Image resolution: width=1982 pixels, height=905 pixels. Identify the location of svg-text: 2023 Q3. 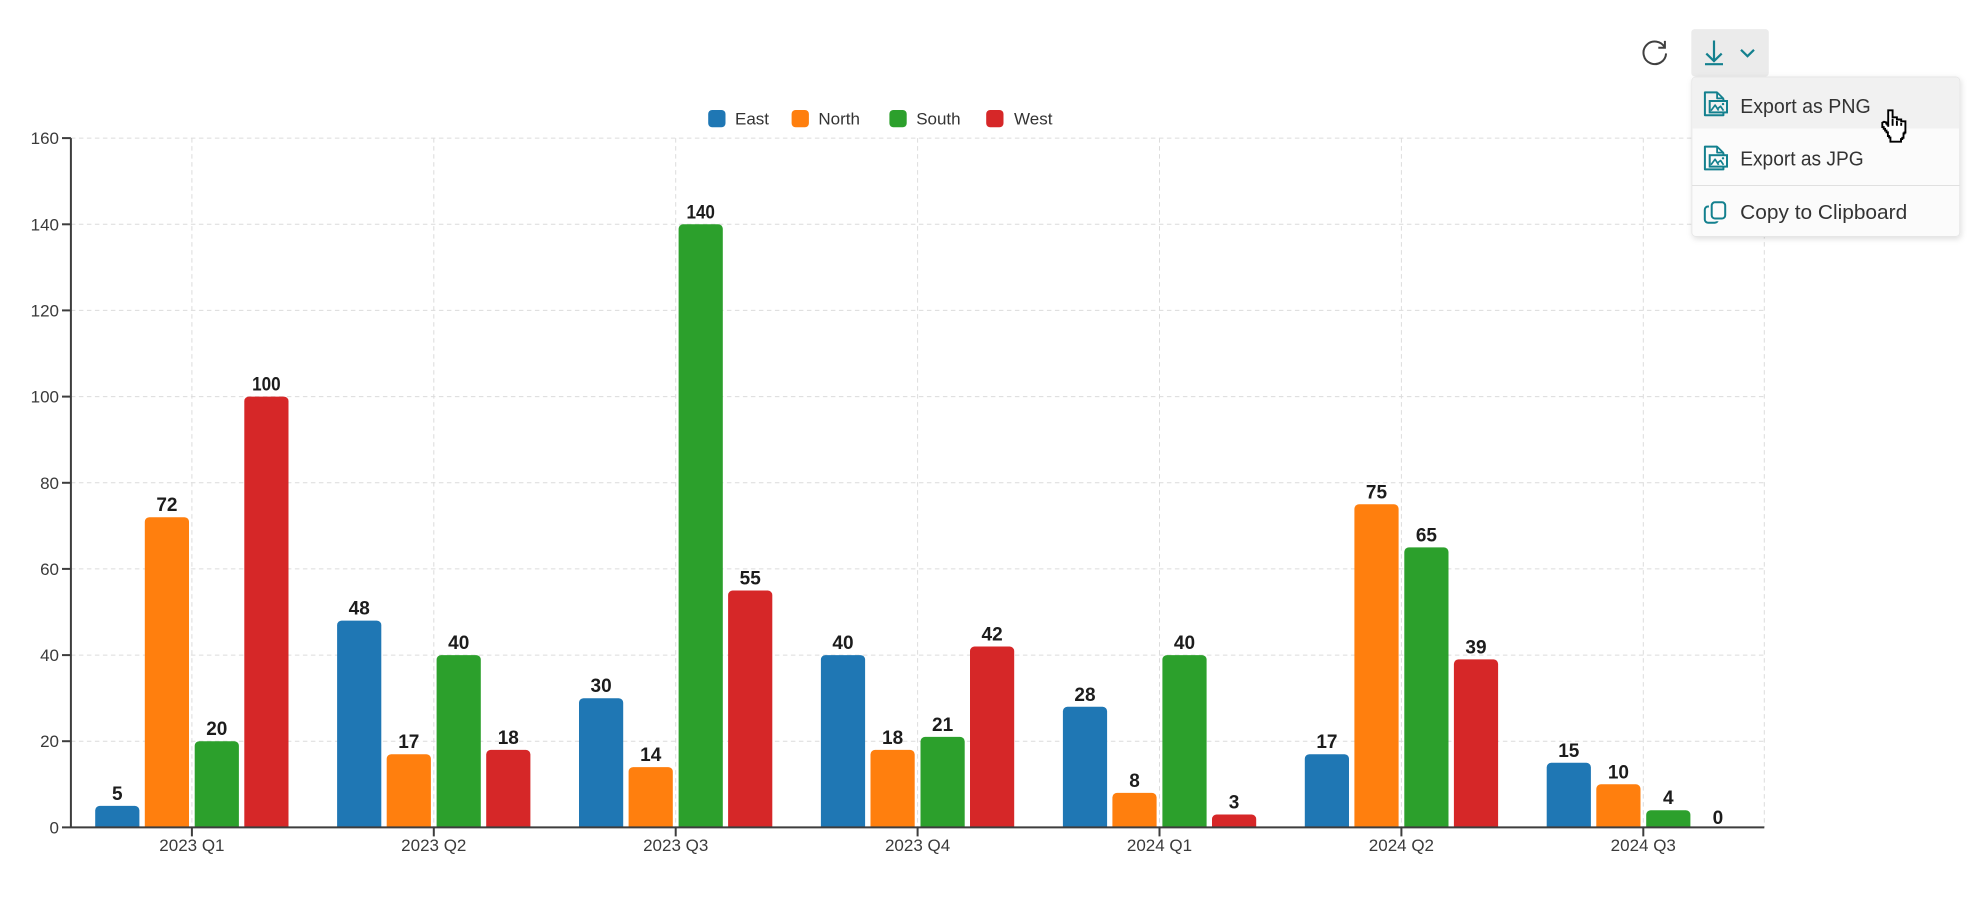
(675, 845).